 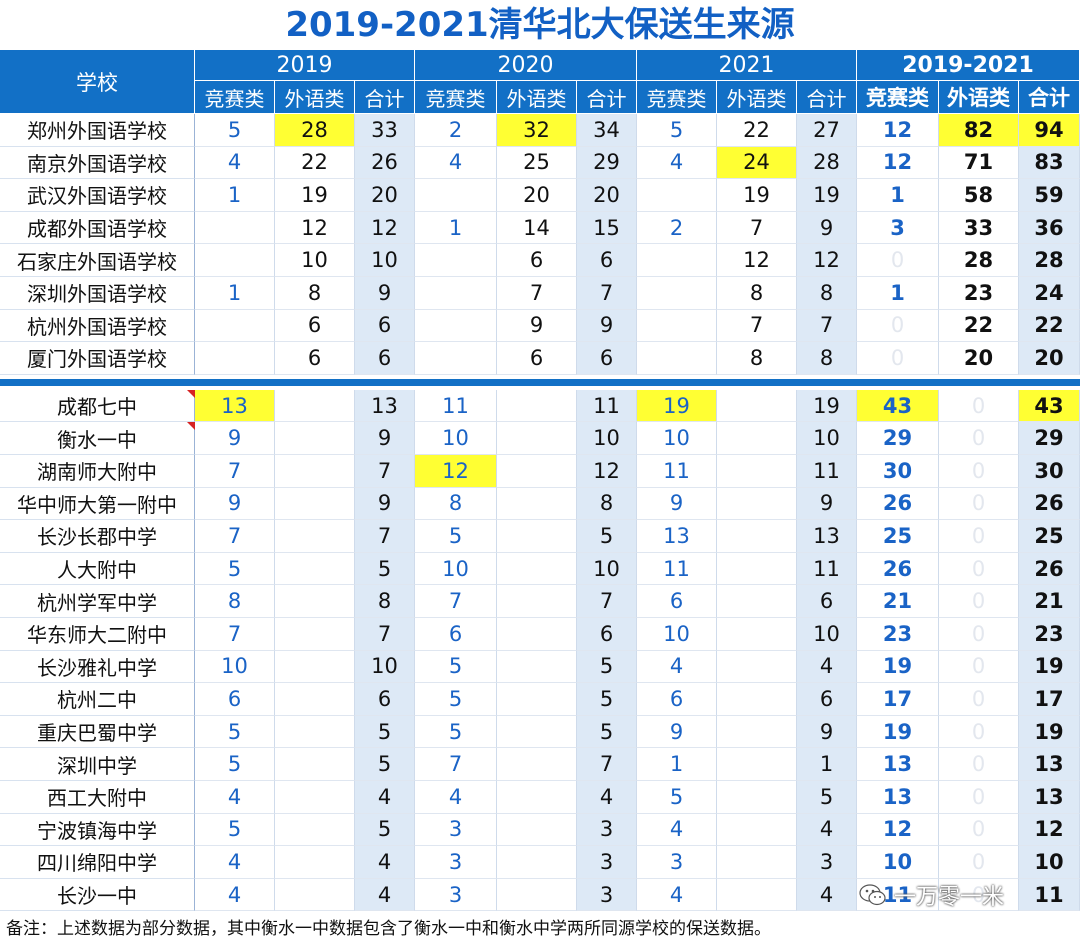 I want to click on school-name-cell: 深圳外国语学校, so click(x=97, y=293).